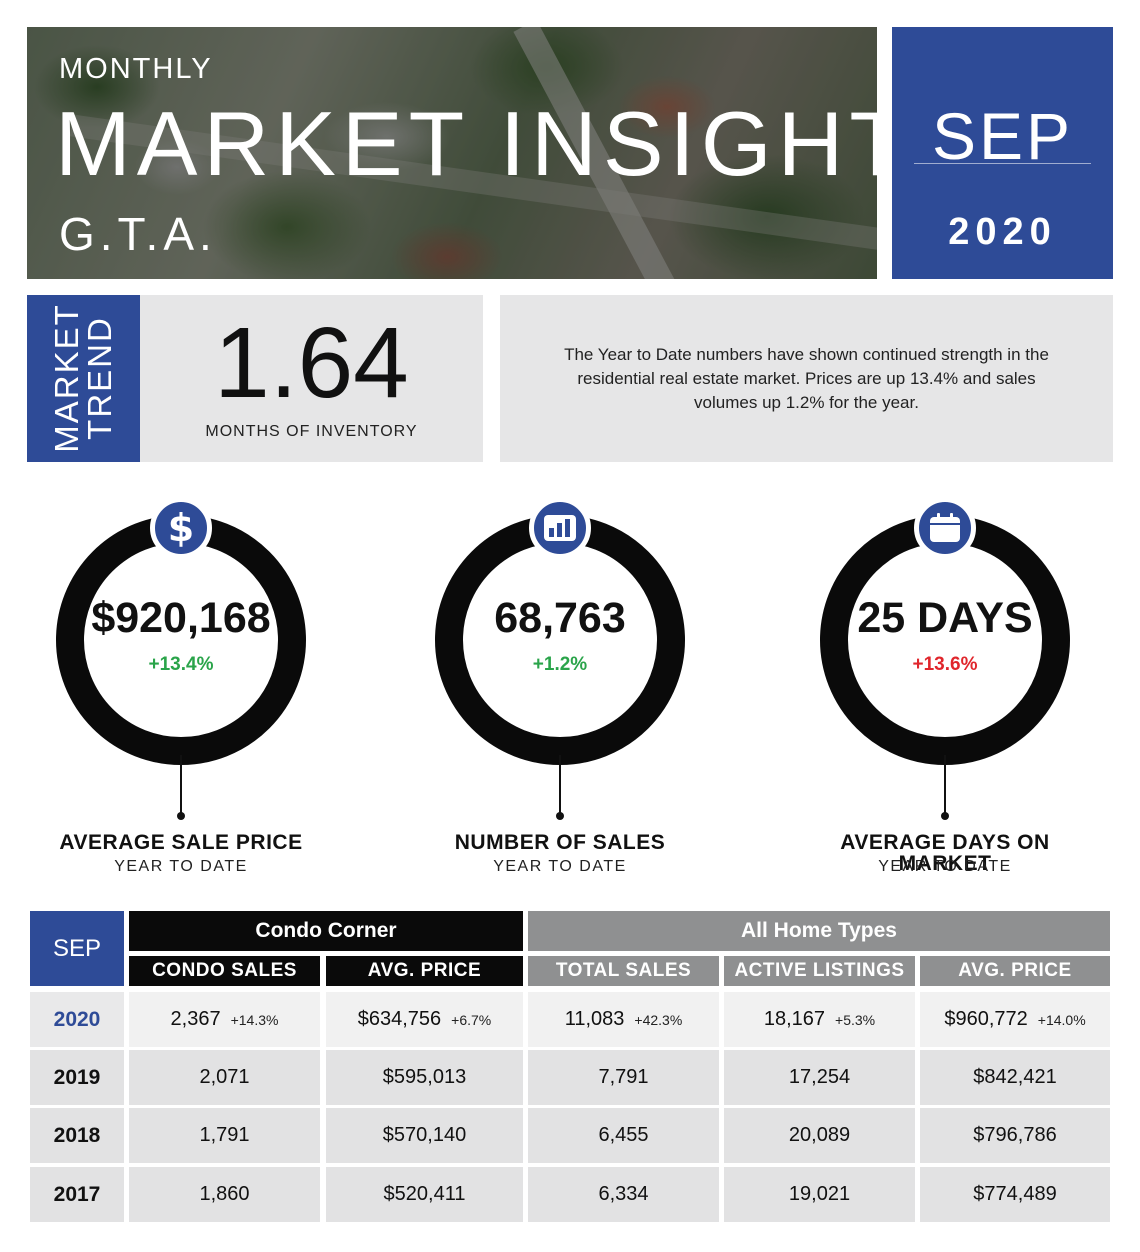 This screenshot has width=1140, height=1252. I want to click on stat-label: NUMBER OF SALES, so click(560, 842).